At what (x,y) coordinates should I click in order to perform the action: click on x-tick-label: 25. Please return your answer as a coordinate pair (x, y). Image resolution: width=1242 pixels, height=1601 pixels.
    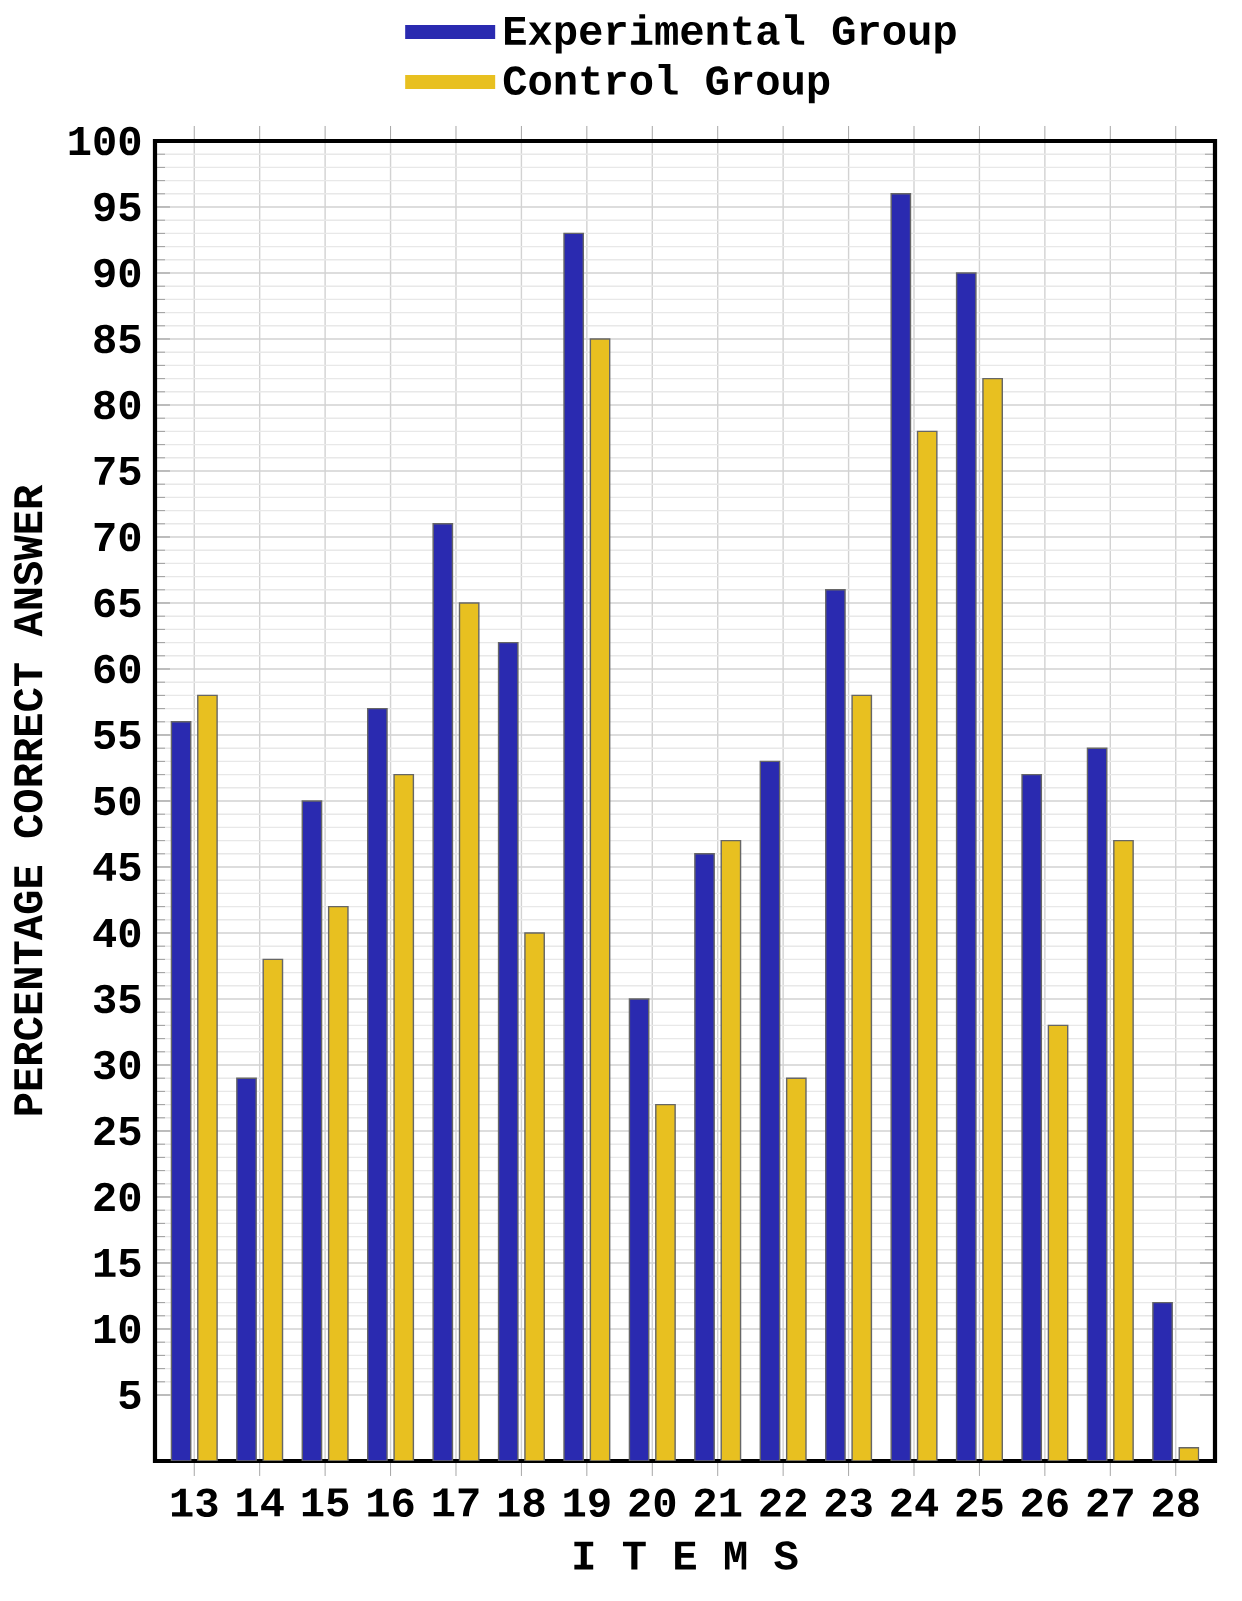
    Looking at the image, I should click on (979, 1503).